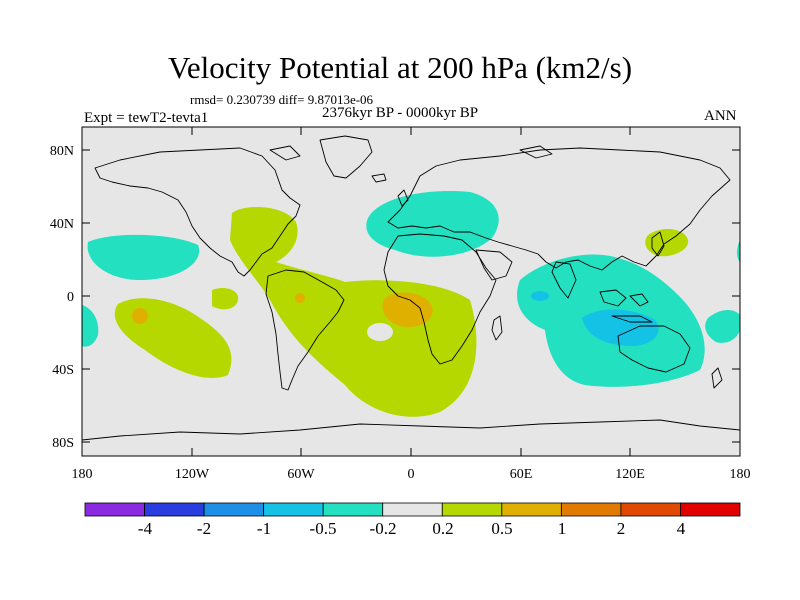 Image resolution: width=800 pixels, height=600 pixels. What do you see at coordinates (70, 297) in the screenshot?
I see `lat-label: 0` at bounding box center [70, 297].